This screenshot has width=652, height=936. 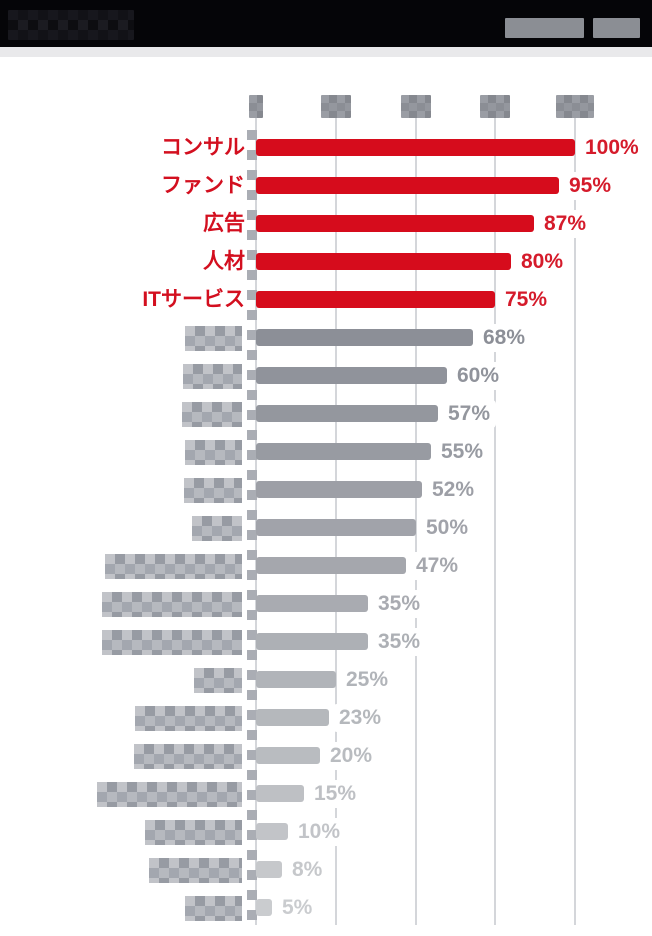 I want to click on value-label: 23%, so click(x=360, y=718).